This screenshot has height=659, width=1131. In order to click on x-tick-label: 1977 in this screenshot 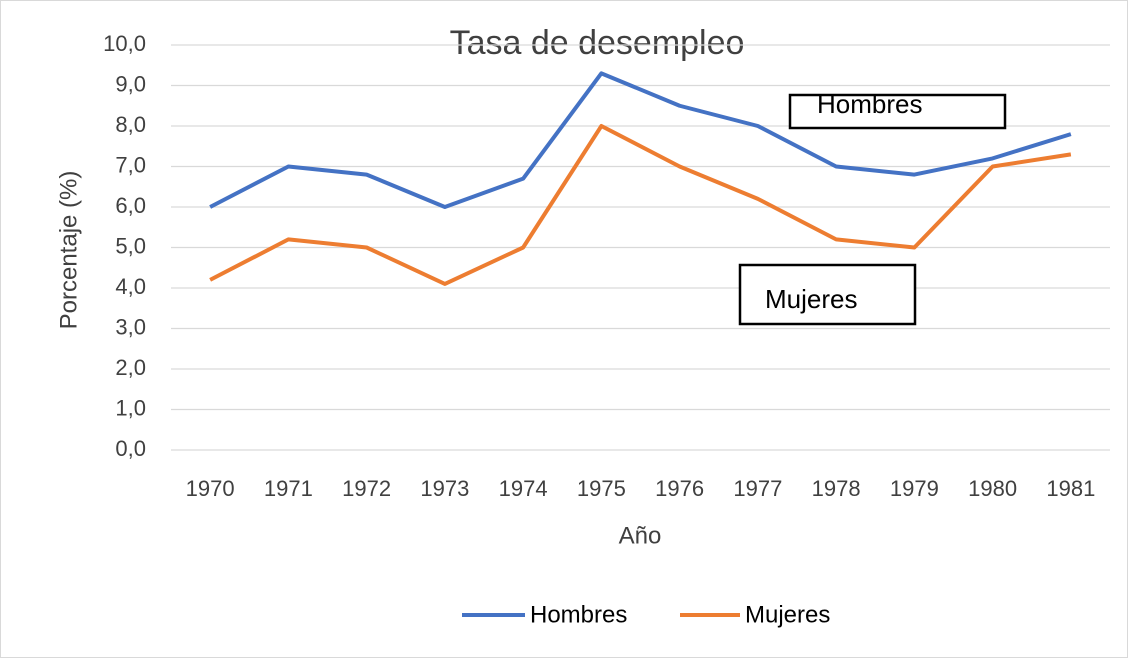, I will do `click(757, 488)`.